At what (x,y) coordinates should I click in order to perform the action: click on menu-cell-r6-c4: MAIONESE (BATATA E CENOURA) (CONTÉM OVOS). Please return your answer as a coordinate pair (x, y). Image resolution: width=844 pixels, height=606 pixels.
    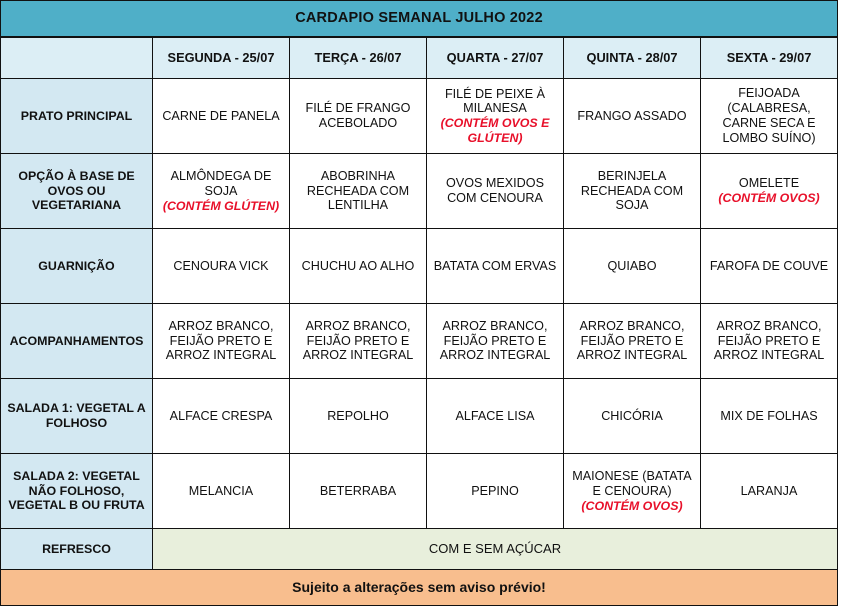
    Looking at the image, I should click on (632, 491).